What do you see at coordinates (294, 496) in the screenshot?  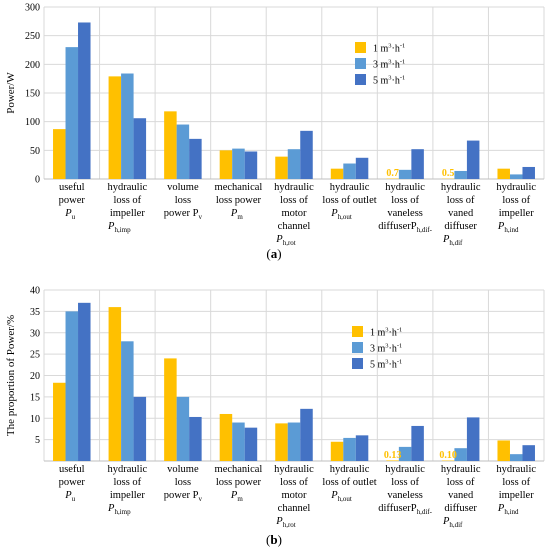 I see `x-category-label: hydraulic loss of motor channel Ph,rot` at bounding box center [294, 496].